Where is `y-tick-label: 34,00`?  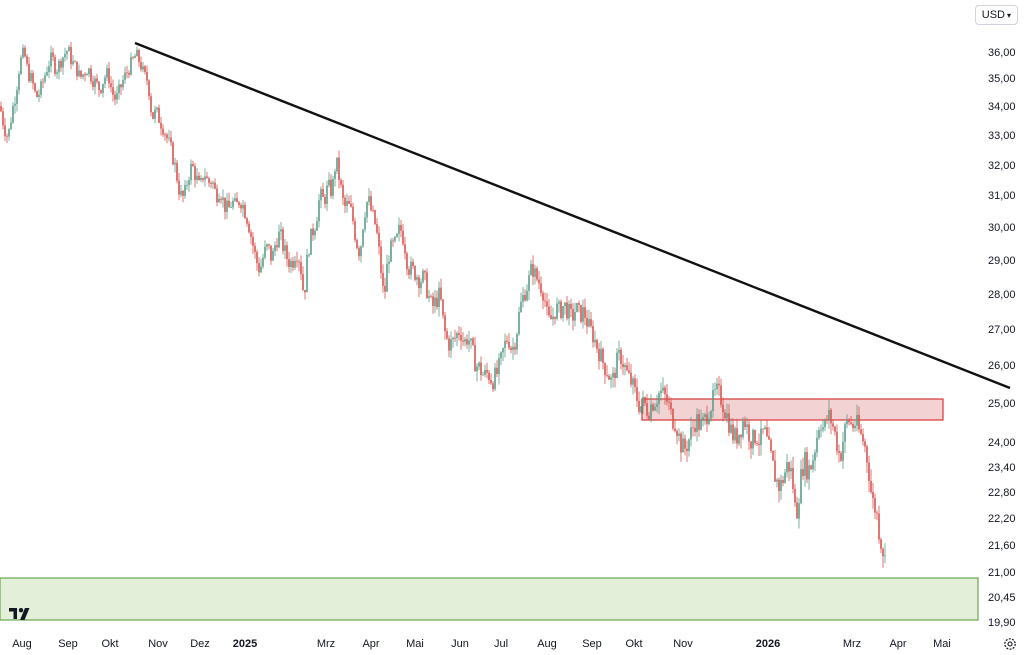
y-tick-label: 34,00 is located at coordinates (1002, 107).